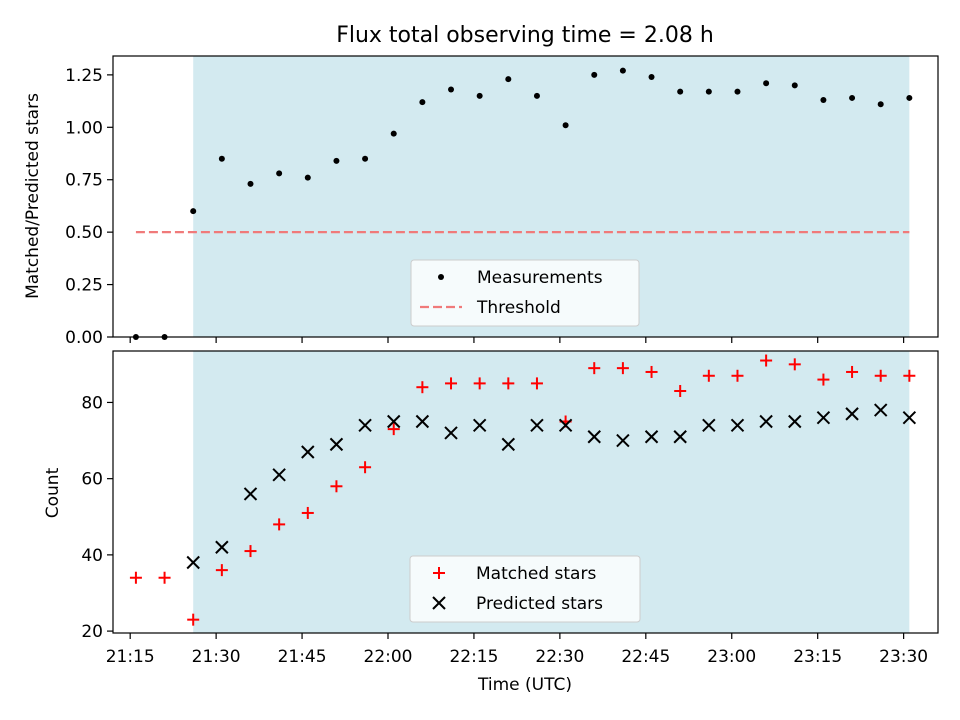 The image size is (960, 720). What do you see at coordinates (130, 657) in the screenshot?
I see `xtick-label: 21:15` at bounding box center [130, 657].